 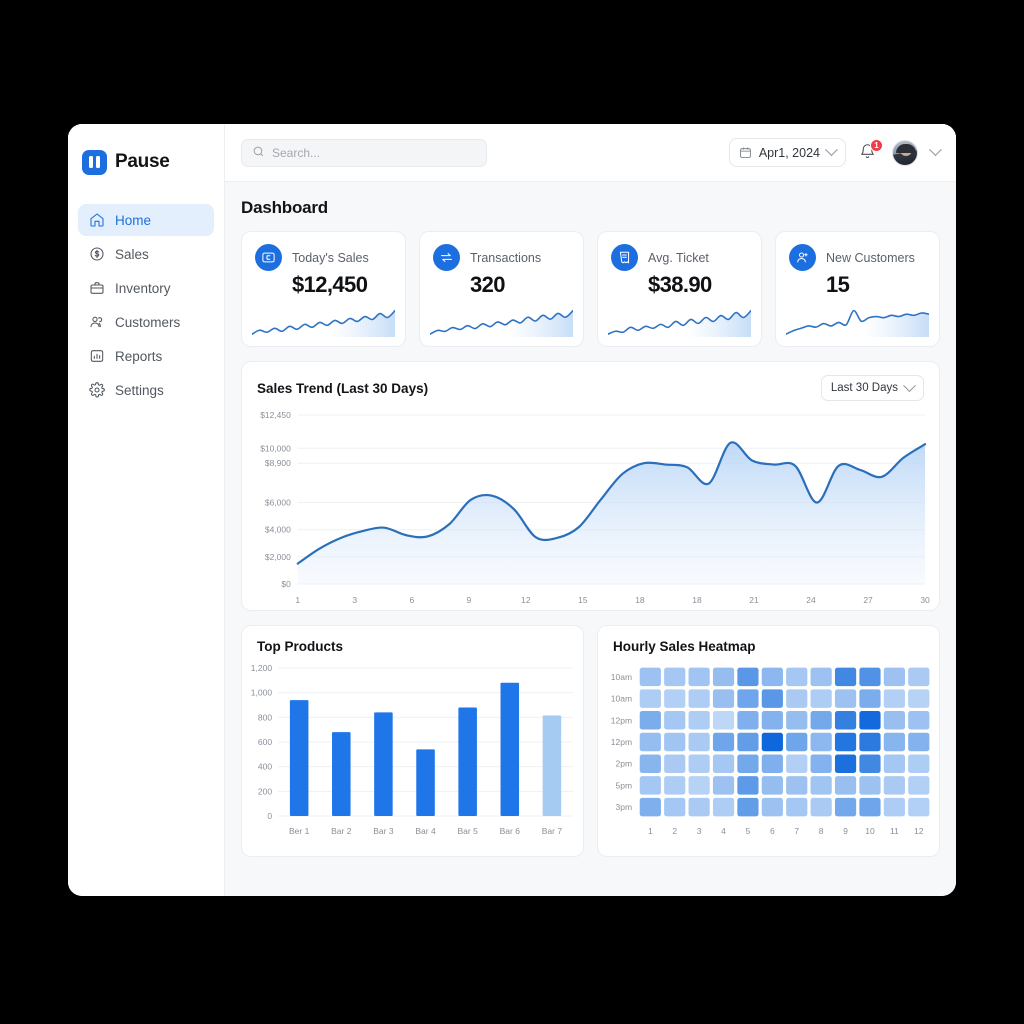 What do you see at coordinates (894, 831) in the screenshot?
I see `svg-text: 11` at bounding box center [894, 831].